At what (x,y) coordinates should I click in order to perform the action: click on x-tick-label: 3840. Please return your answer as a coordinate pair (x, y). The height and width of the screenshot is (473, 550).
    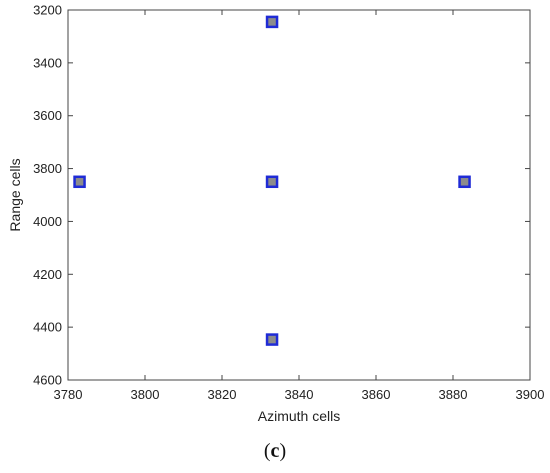
    Looking at the image, I should click on (299, 394).